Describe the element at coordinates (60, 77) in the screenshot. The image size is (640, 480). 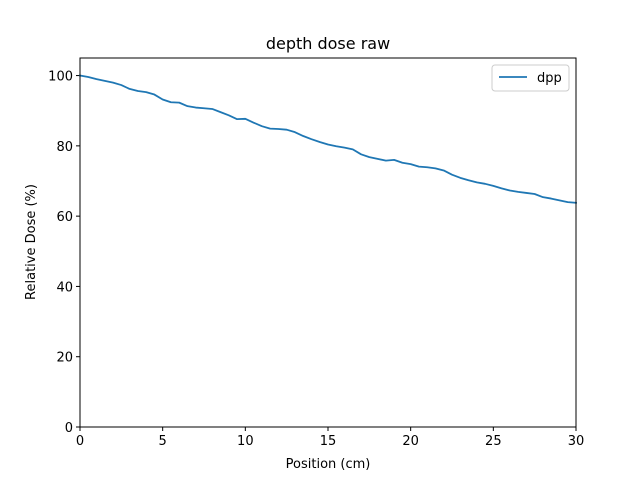
I see `y-tick-label: 100` at that location.